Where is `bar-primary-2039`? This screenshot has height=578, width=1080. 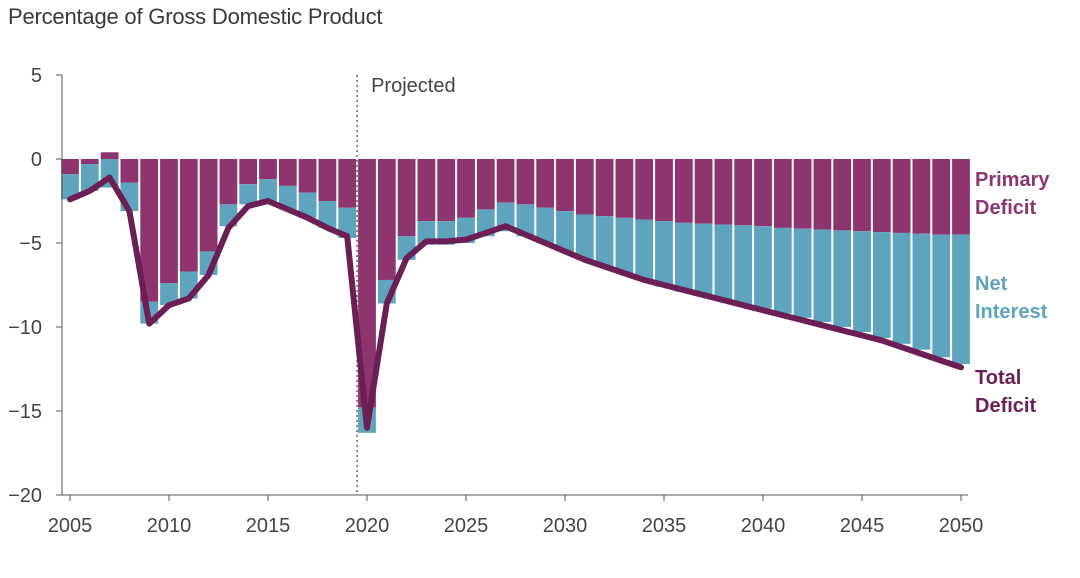 bar-primary-2039 is located at coordinates (743, 192).